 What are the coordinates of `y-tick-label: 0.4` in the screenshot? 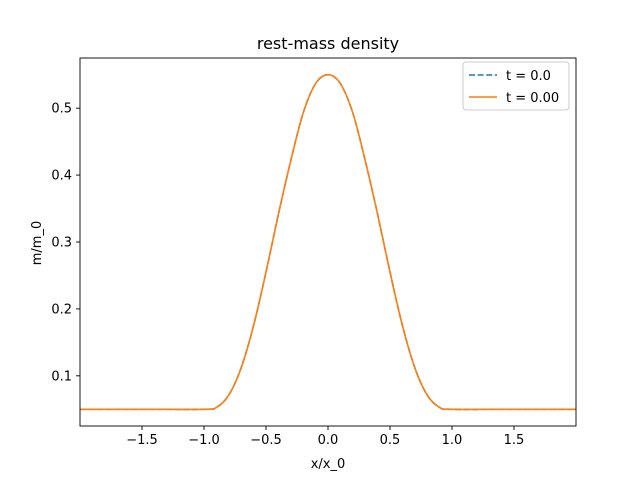 It's located at (61, 176).